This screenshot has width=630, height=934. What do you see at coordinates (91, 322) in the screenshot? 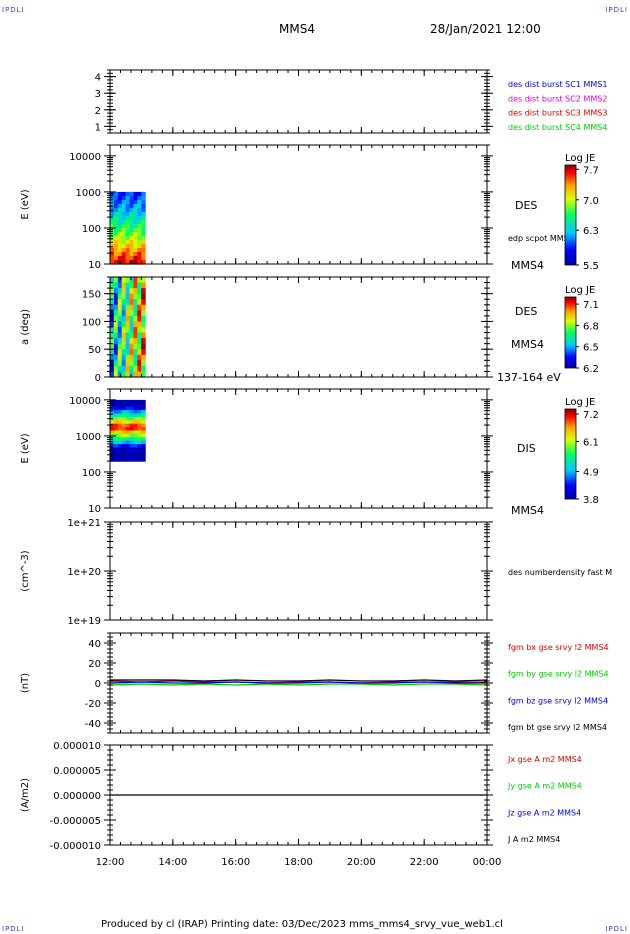
I see `des_pitch-ytick-label: 100` at bounding box center [91, 322].